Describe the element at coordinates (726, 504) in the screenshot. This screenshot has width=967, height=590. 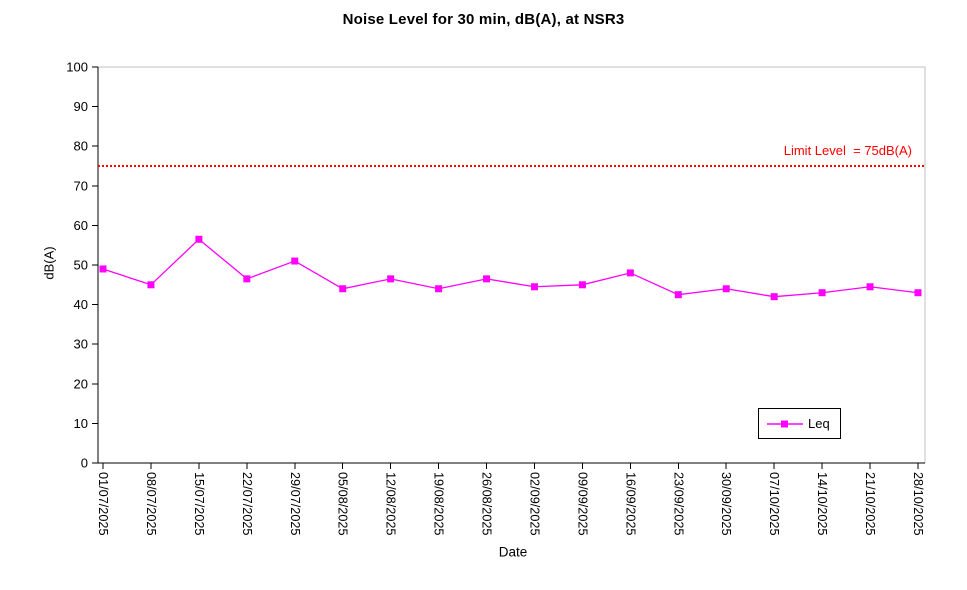
I see `x-tick-label: 30/09/2025` at that location.